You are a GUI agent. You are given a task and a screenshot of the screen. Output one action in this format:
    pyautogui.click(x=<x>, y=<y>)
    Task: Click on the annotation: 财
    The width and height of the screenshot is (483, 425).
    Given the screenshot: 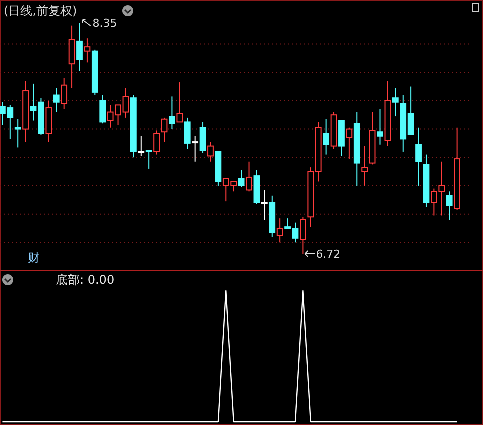 What is the action you would take?
    pyautogui.click(x=34, y=258)
    